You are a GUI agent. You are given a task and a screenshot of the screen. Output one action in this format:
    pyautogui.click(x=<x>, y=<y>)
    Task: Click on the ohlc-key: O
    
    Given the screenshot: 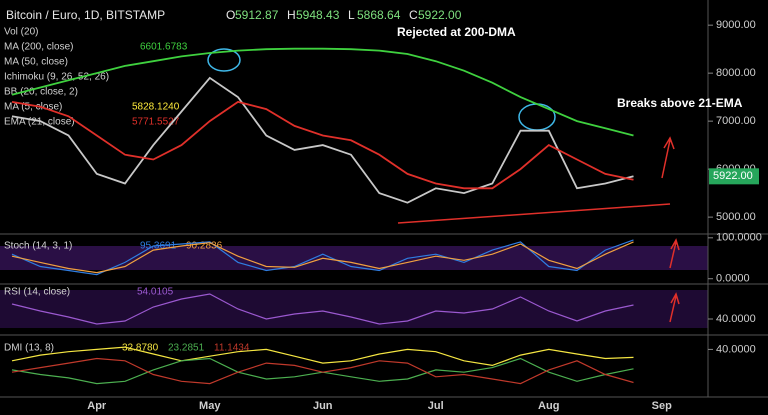 What is the action you would take?
    pyautogui.click(x=230, y=15)
    